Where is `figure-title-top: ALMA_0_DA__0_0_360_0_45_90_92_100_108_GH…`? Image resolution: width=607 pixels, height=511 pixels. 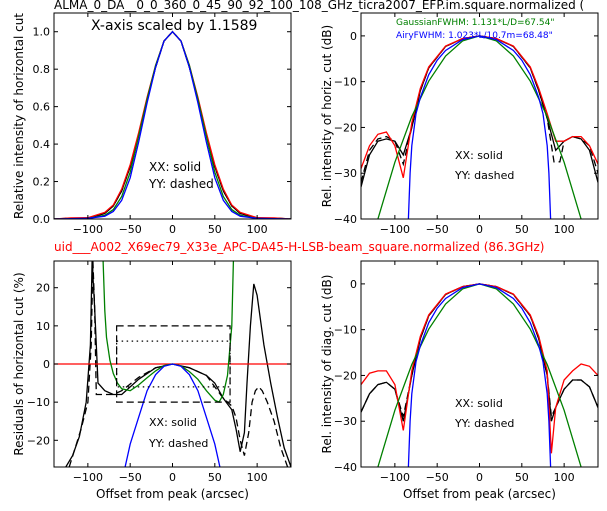
figure-title-top: ALMA_0_DA__0_0_360_0_45_90_92_100_108_GH… is located at coordinates (319, 6).